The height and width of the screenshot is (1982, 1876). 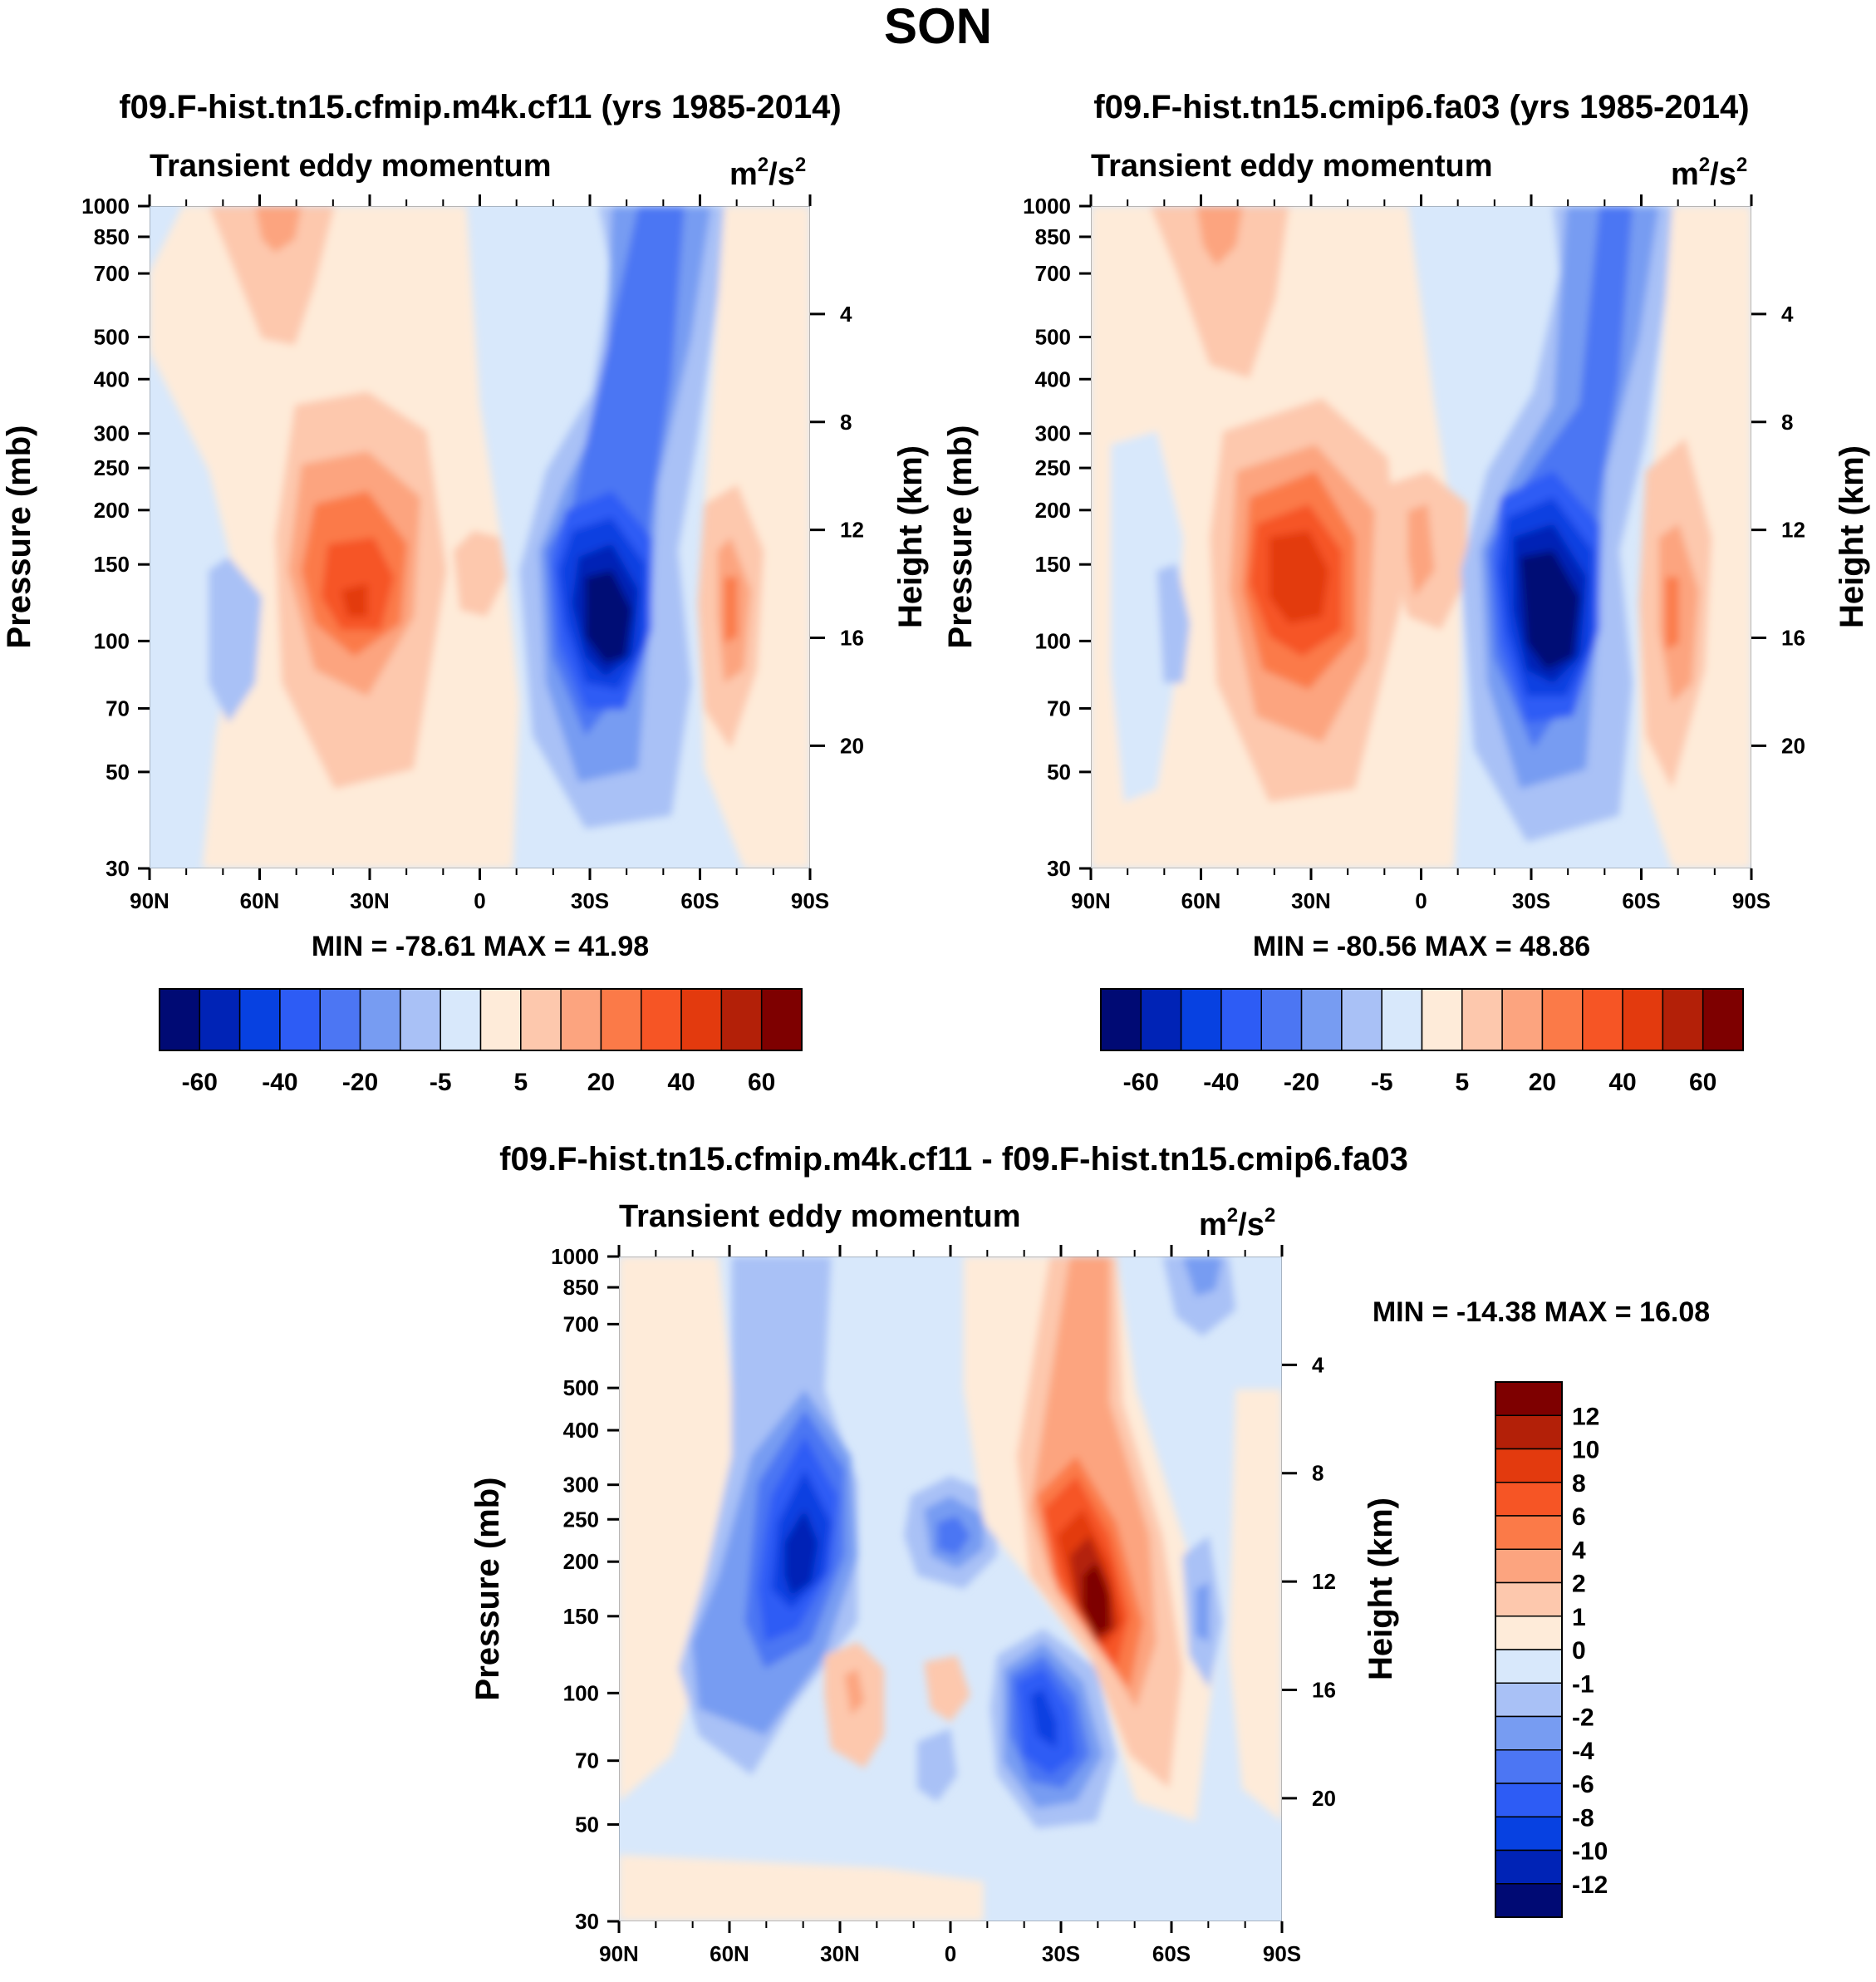 I want to click on ytick-label: 250, so click(x=112, y=467).